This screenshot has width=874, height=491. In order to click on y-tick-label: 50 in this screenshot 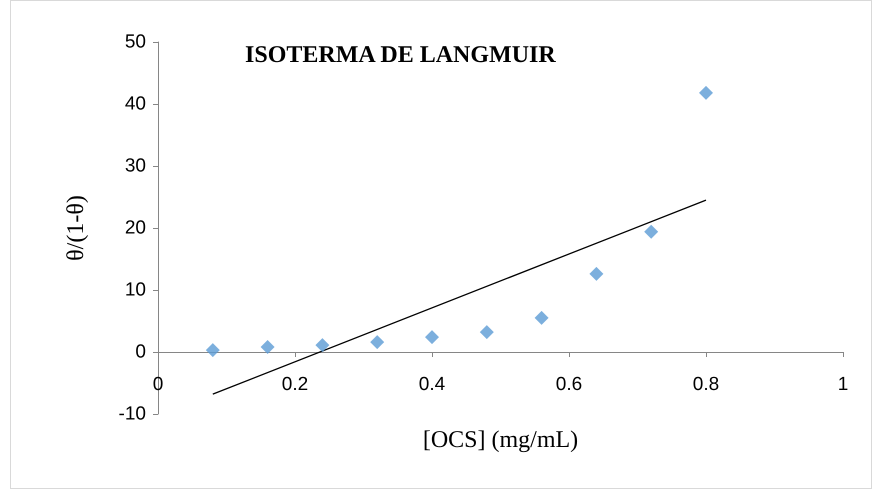, I will do `click(135, 42)`.